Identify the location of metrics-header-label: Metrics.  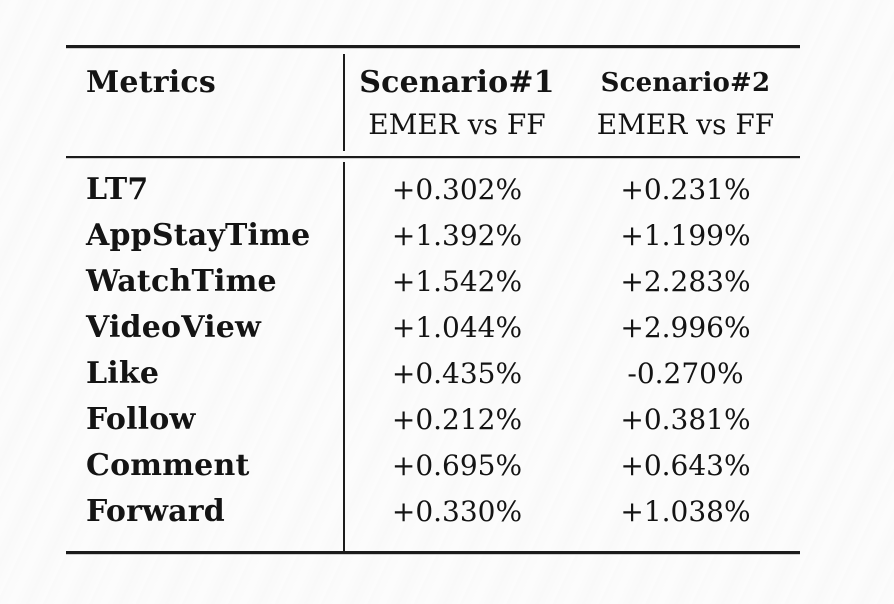
(151, 82).